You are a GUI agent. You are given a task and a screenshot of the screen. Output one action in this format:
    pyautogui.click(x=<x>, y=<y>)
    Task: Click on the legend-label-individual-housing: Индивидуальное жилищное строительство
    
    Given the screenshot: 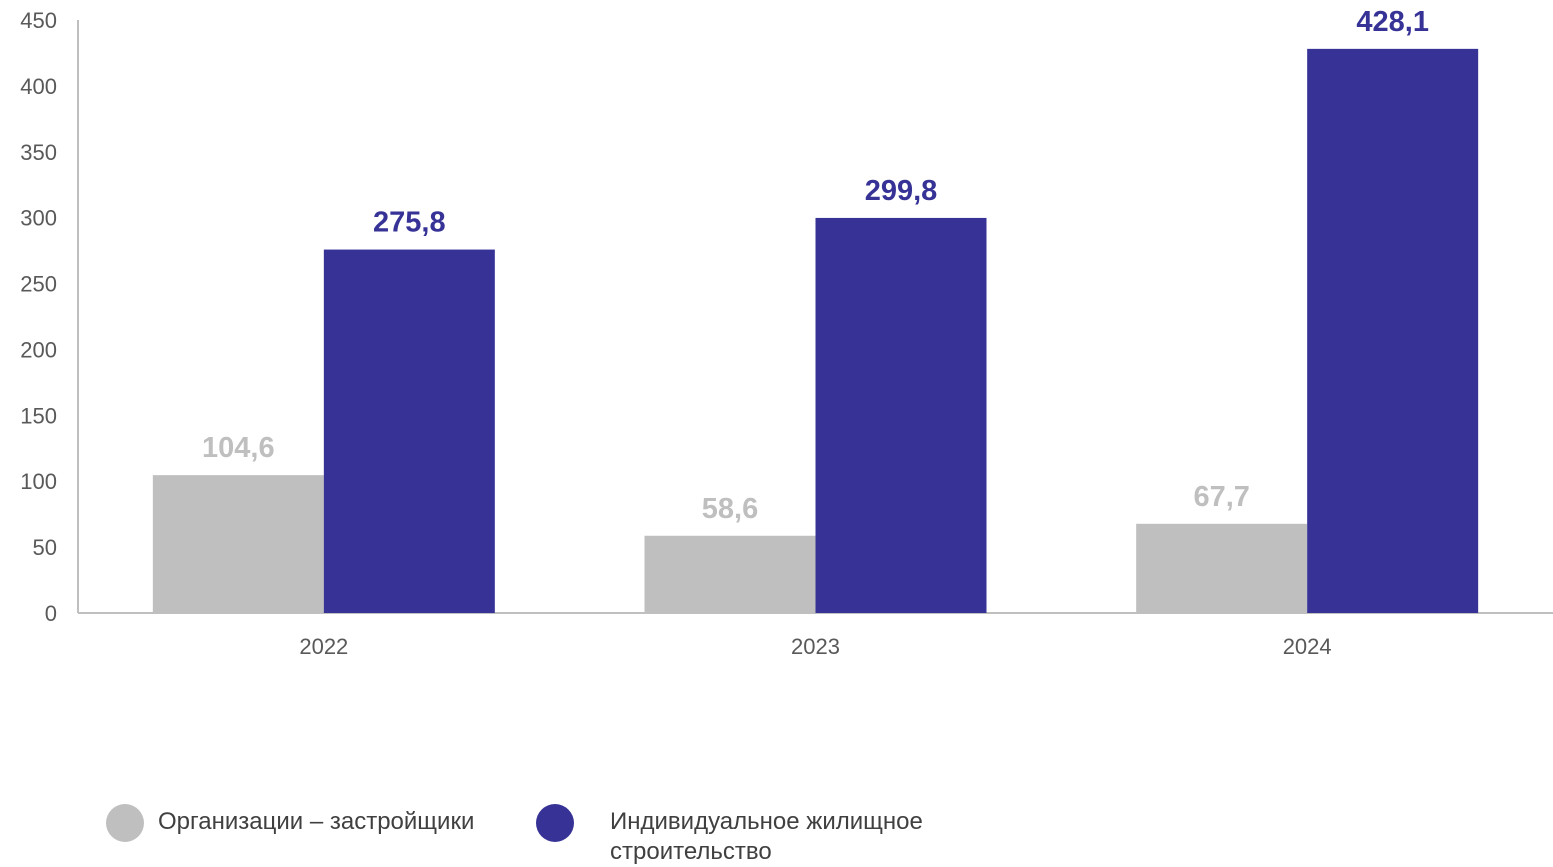 What is the action you would take?
    pyautogui.click(x=766, y=836)
    